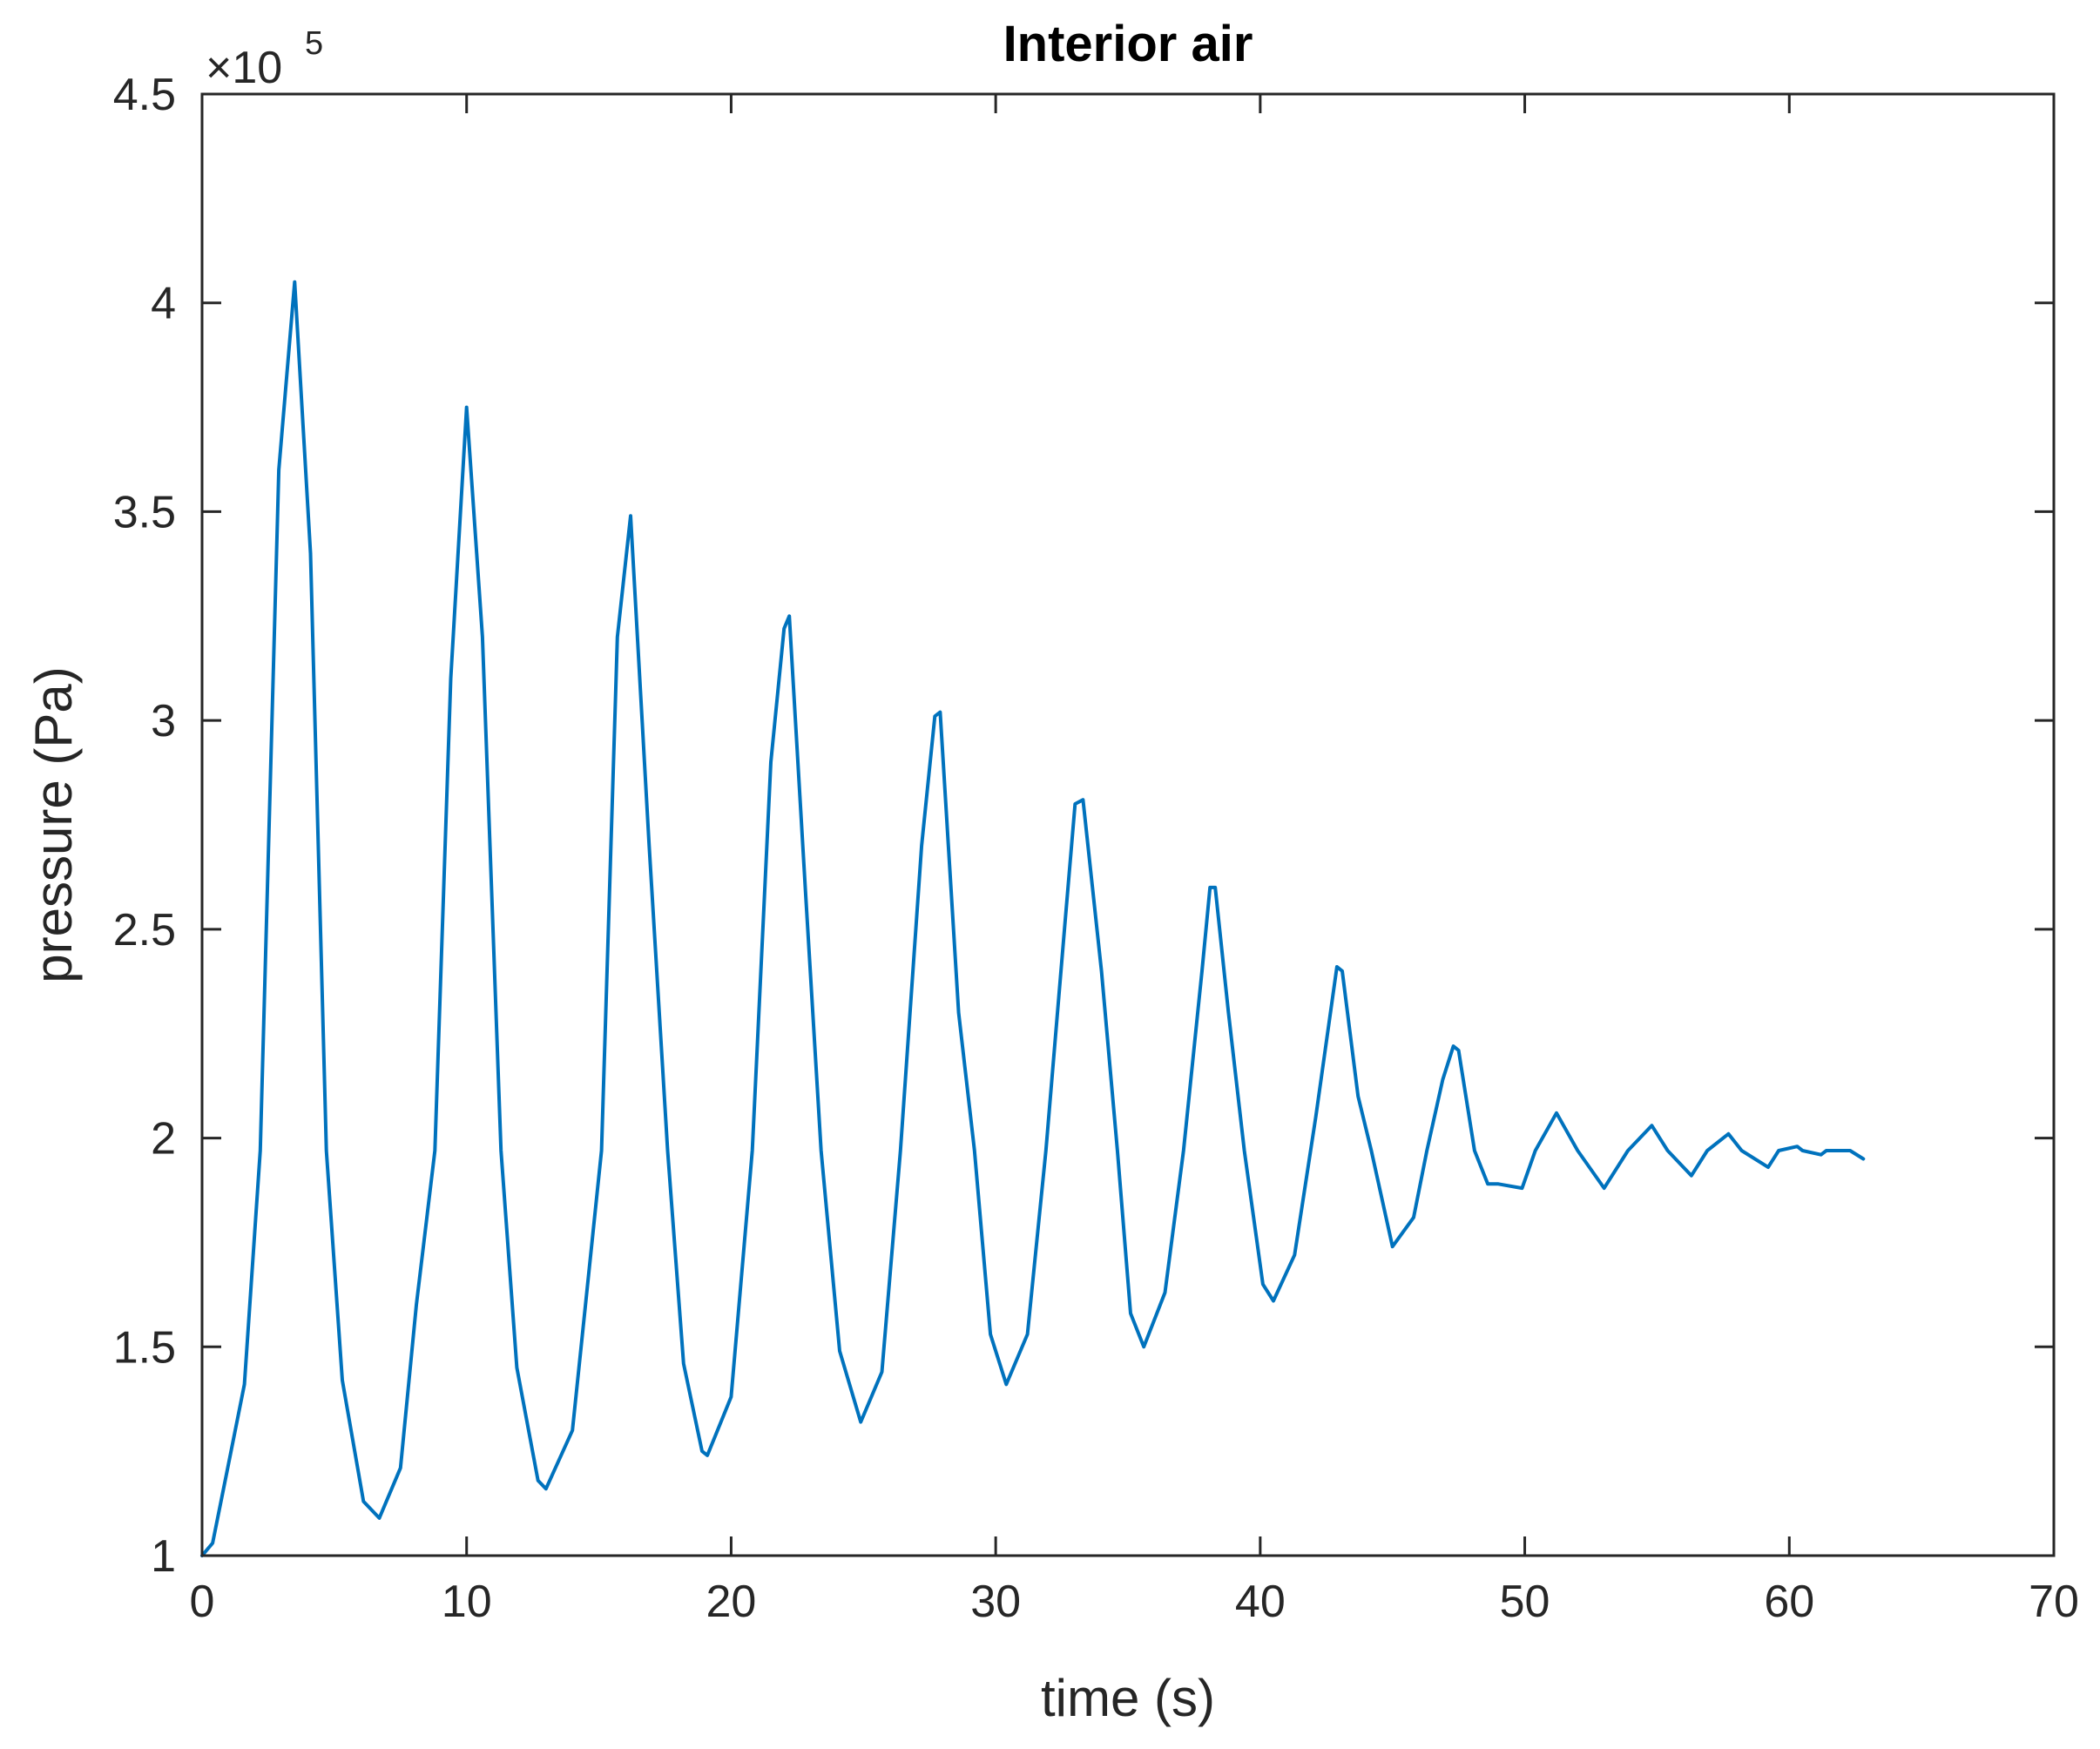  I want to click on chart-title: Interior air, so click(1128, 44).